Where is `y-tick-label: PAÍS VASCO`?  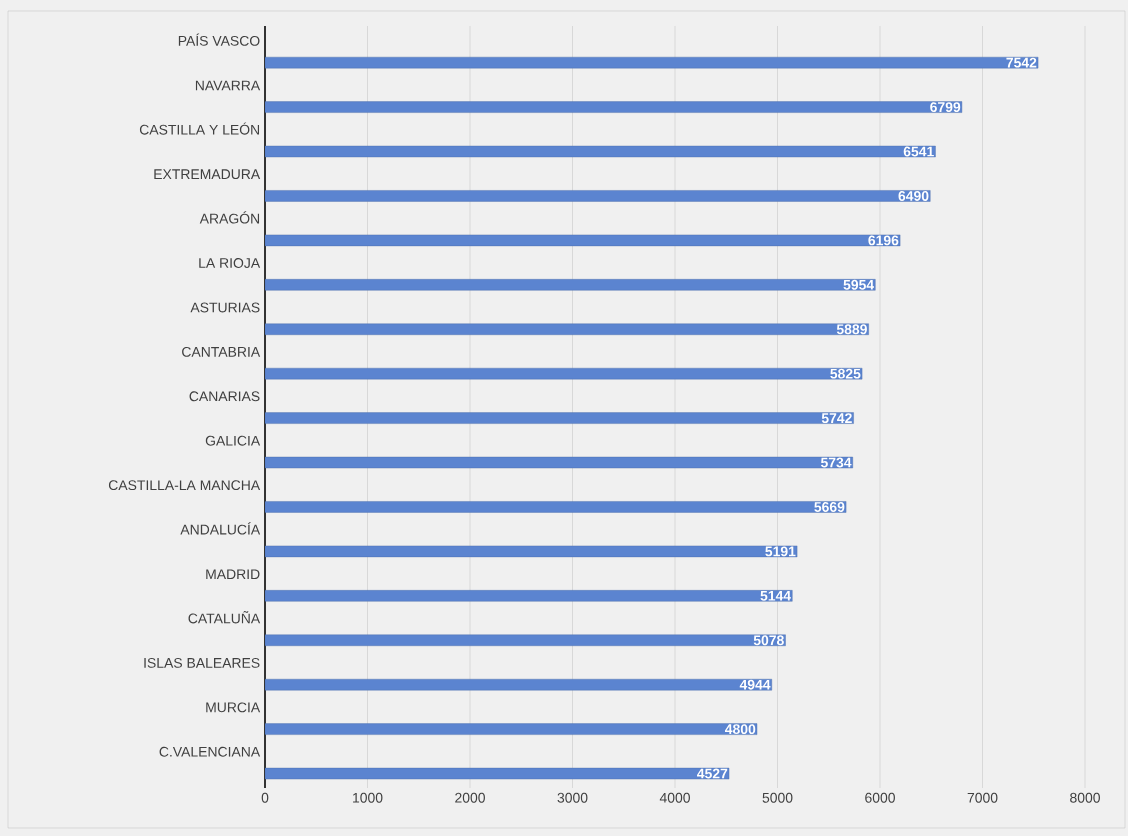 y-tick-label: PAÍS VASCO is located at coordinates (219, 39).